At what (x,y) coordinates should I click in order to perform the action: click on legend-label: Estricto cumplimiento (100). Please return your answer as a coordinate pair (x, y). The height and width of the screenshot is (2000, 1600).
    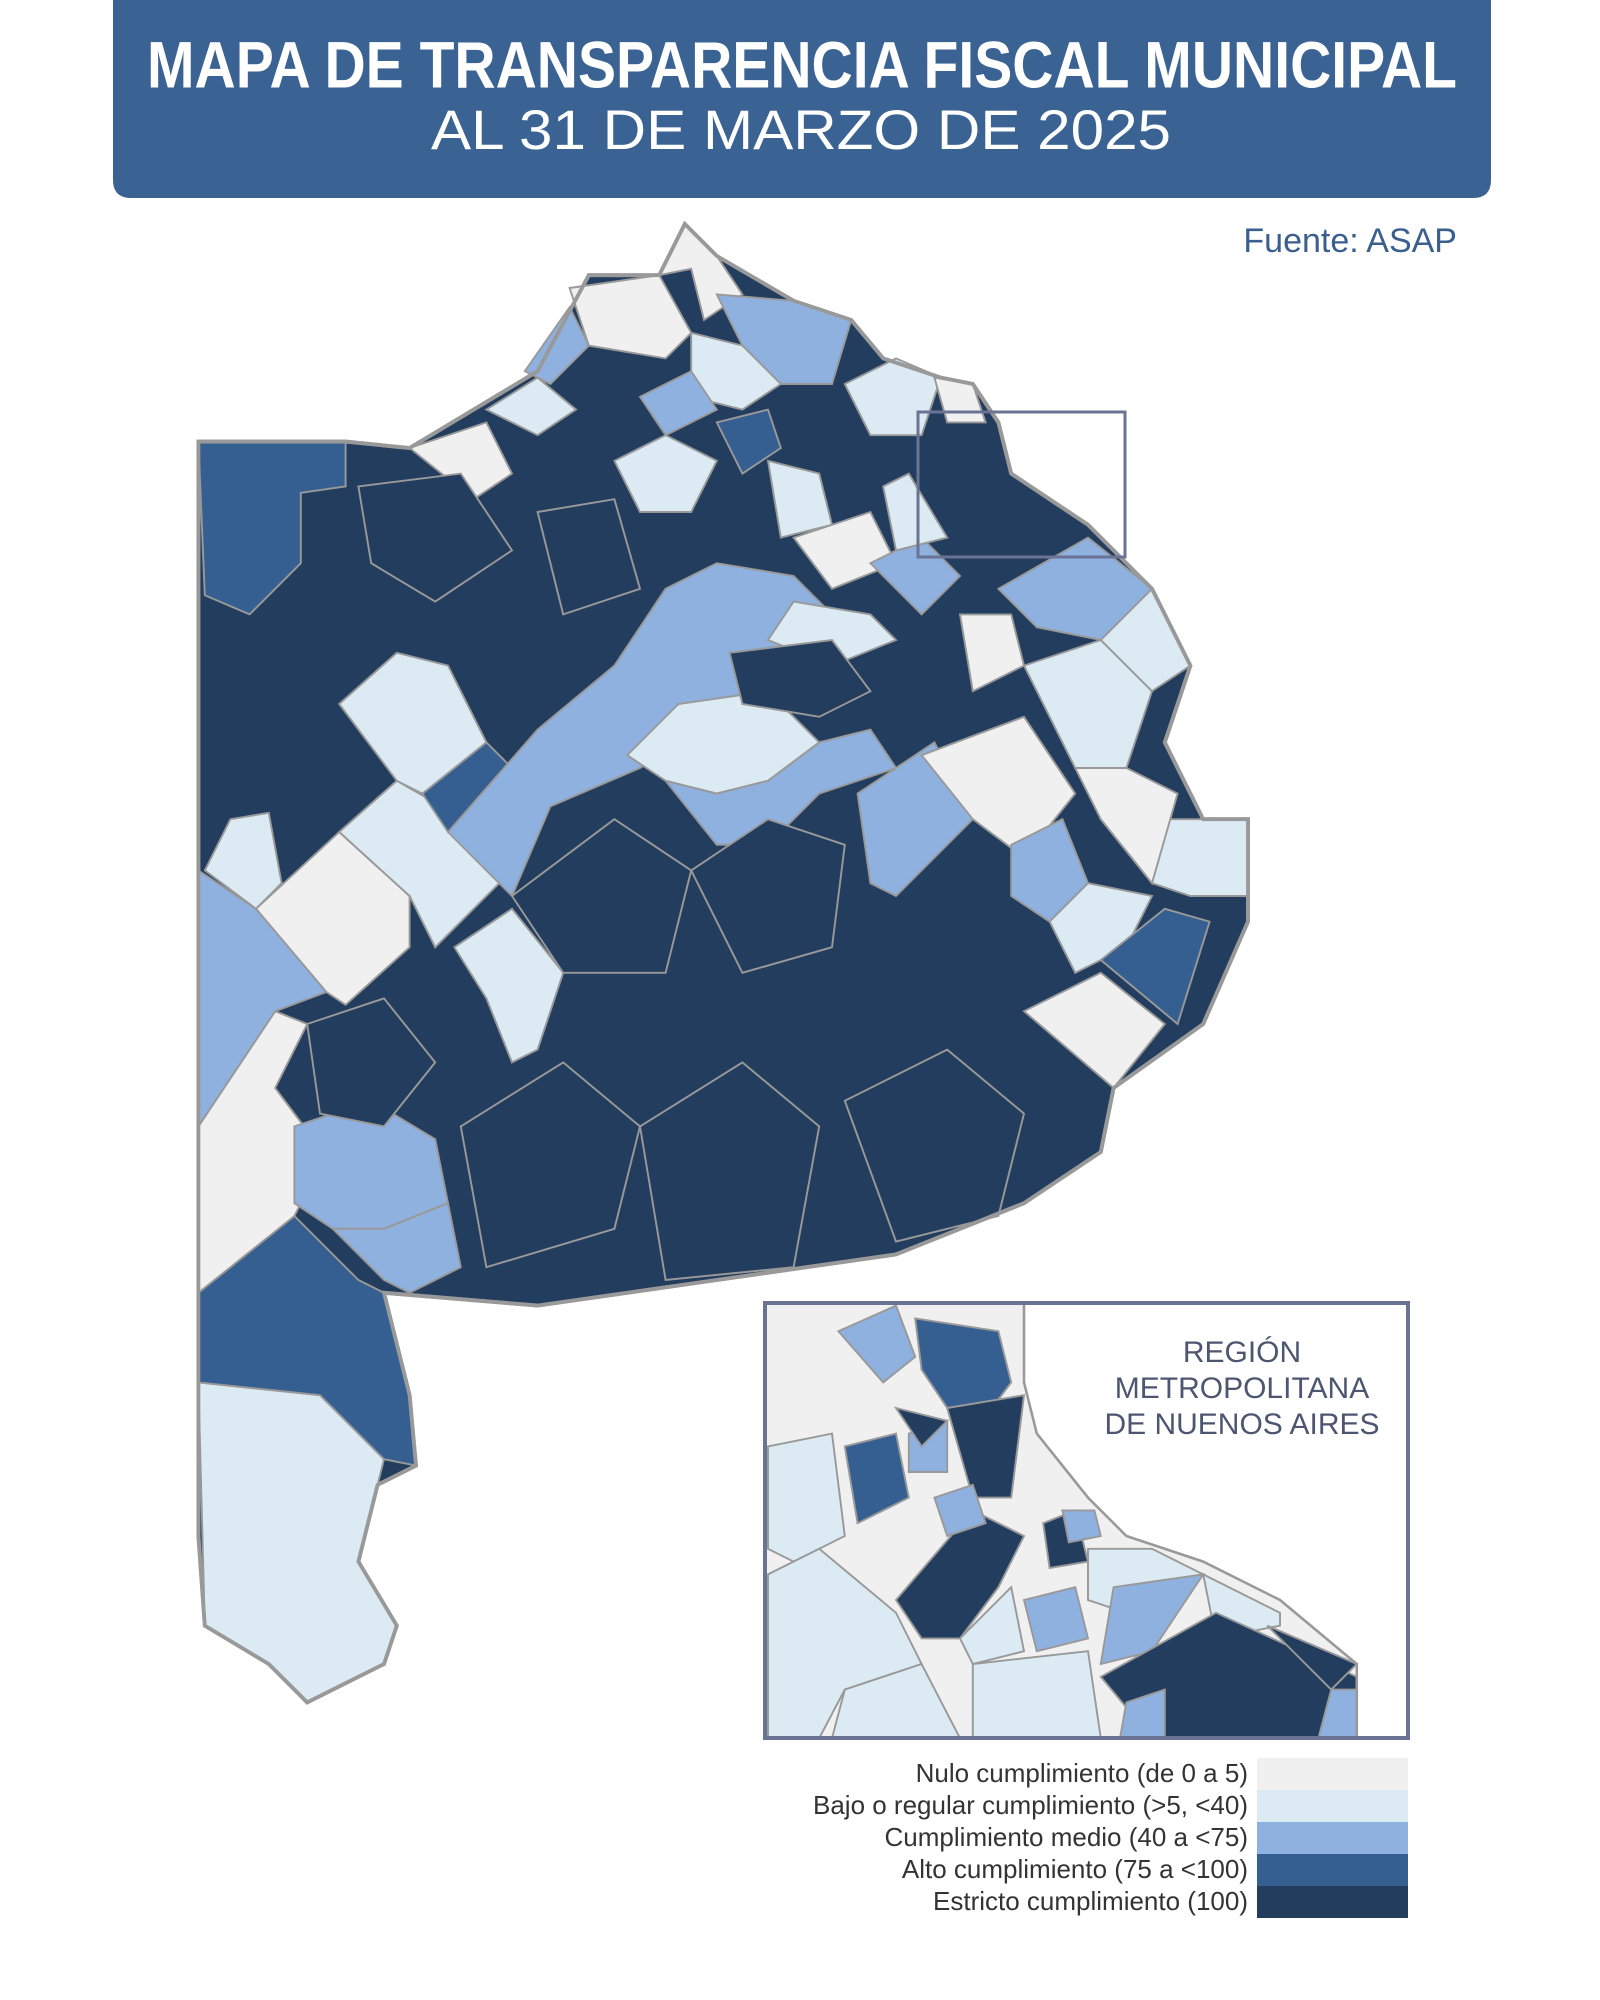
    Looking at the image, I should click on (1090, 1901).